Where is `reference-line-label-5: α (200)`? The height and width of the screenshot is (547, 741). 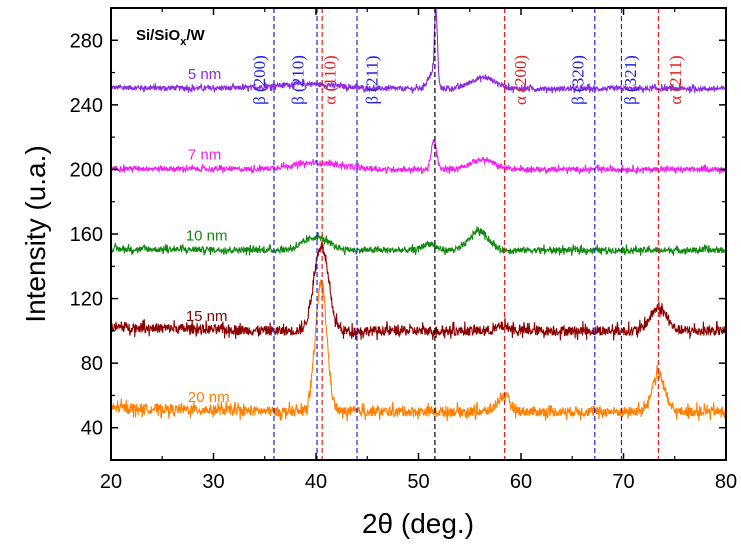 reference-line-label-5: α (200) is located at coordinates (520, 80).